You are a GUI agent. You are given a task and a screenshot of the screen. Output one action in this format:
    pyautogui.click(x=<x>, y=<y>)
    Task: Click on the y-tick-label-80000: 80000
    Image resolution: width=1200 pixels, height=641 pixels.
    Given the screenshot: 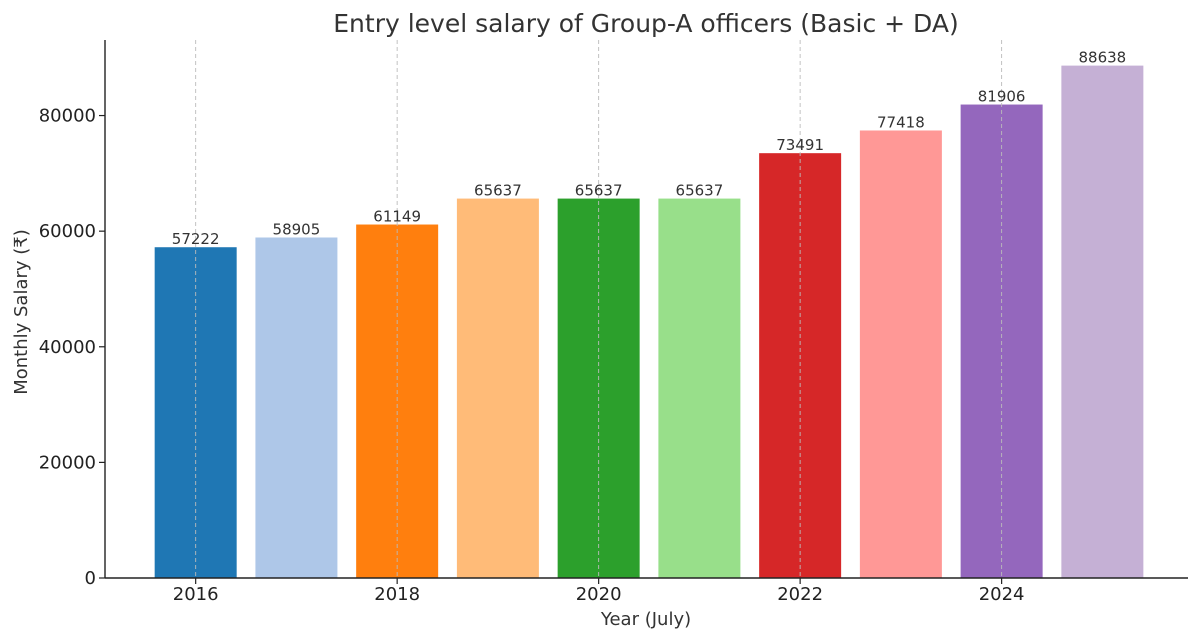 What is the action you would take?
    pyautogui.click(x=67, y=116)
    